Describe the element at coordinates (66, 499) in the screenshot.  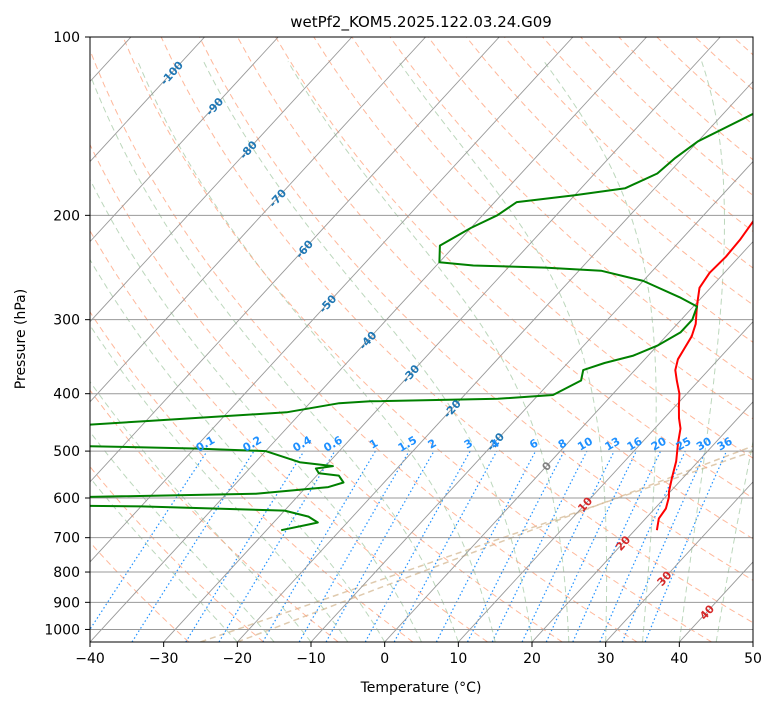
I see `y-tick-label: 600` at that location.